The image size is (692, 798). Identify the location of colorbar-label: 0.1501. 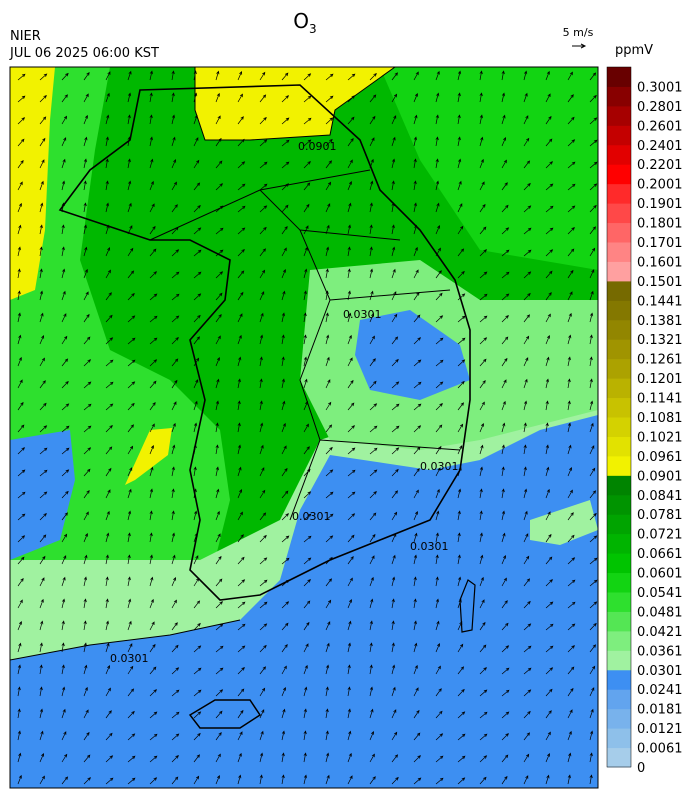
(660, 282).